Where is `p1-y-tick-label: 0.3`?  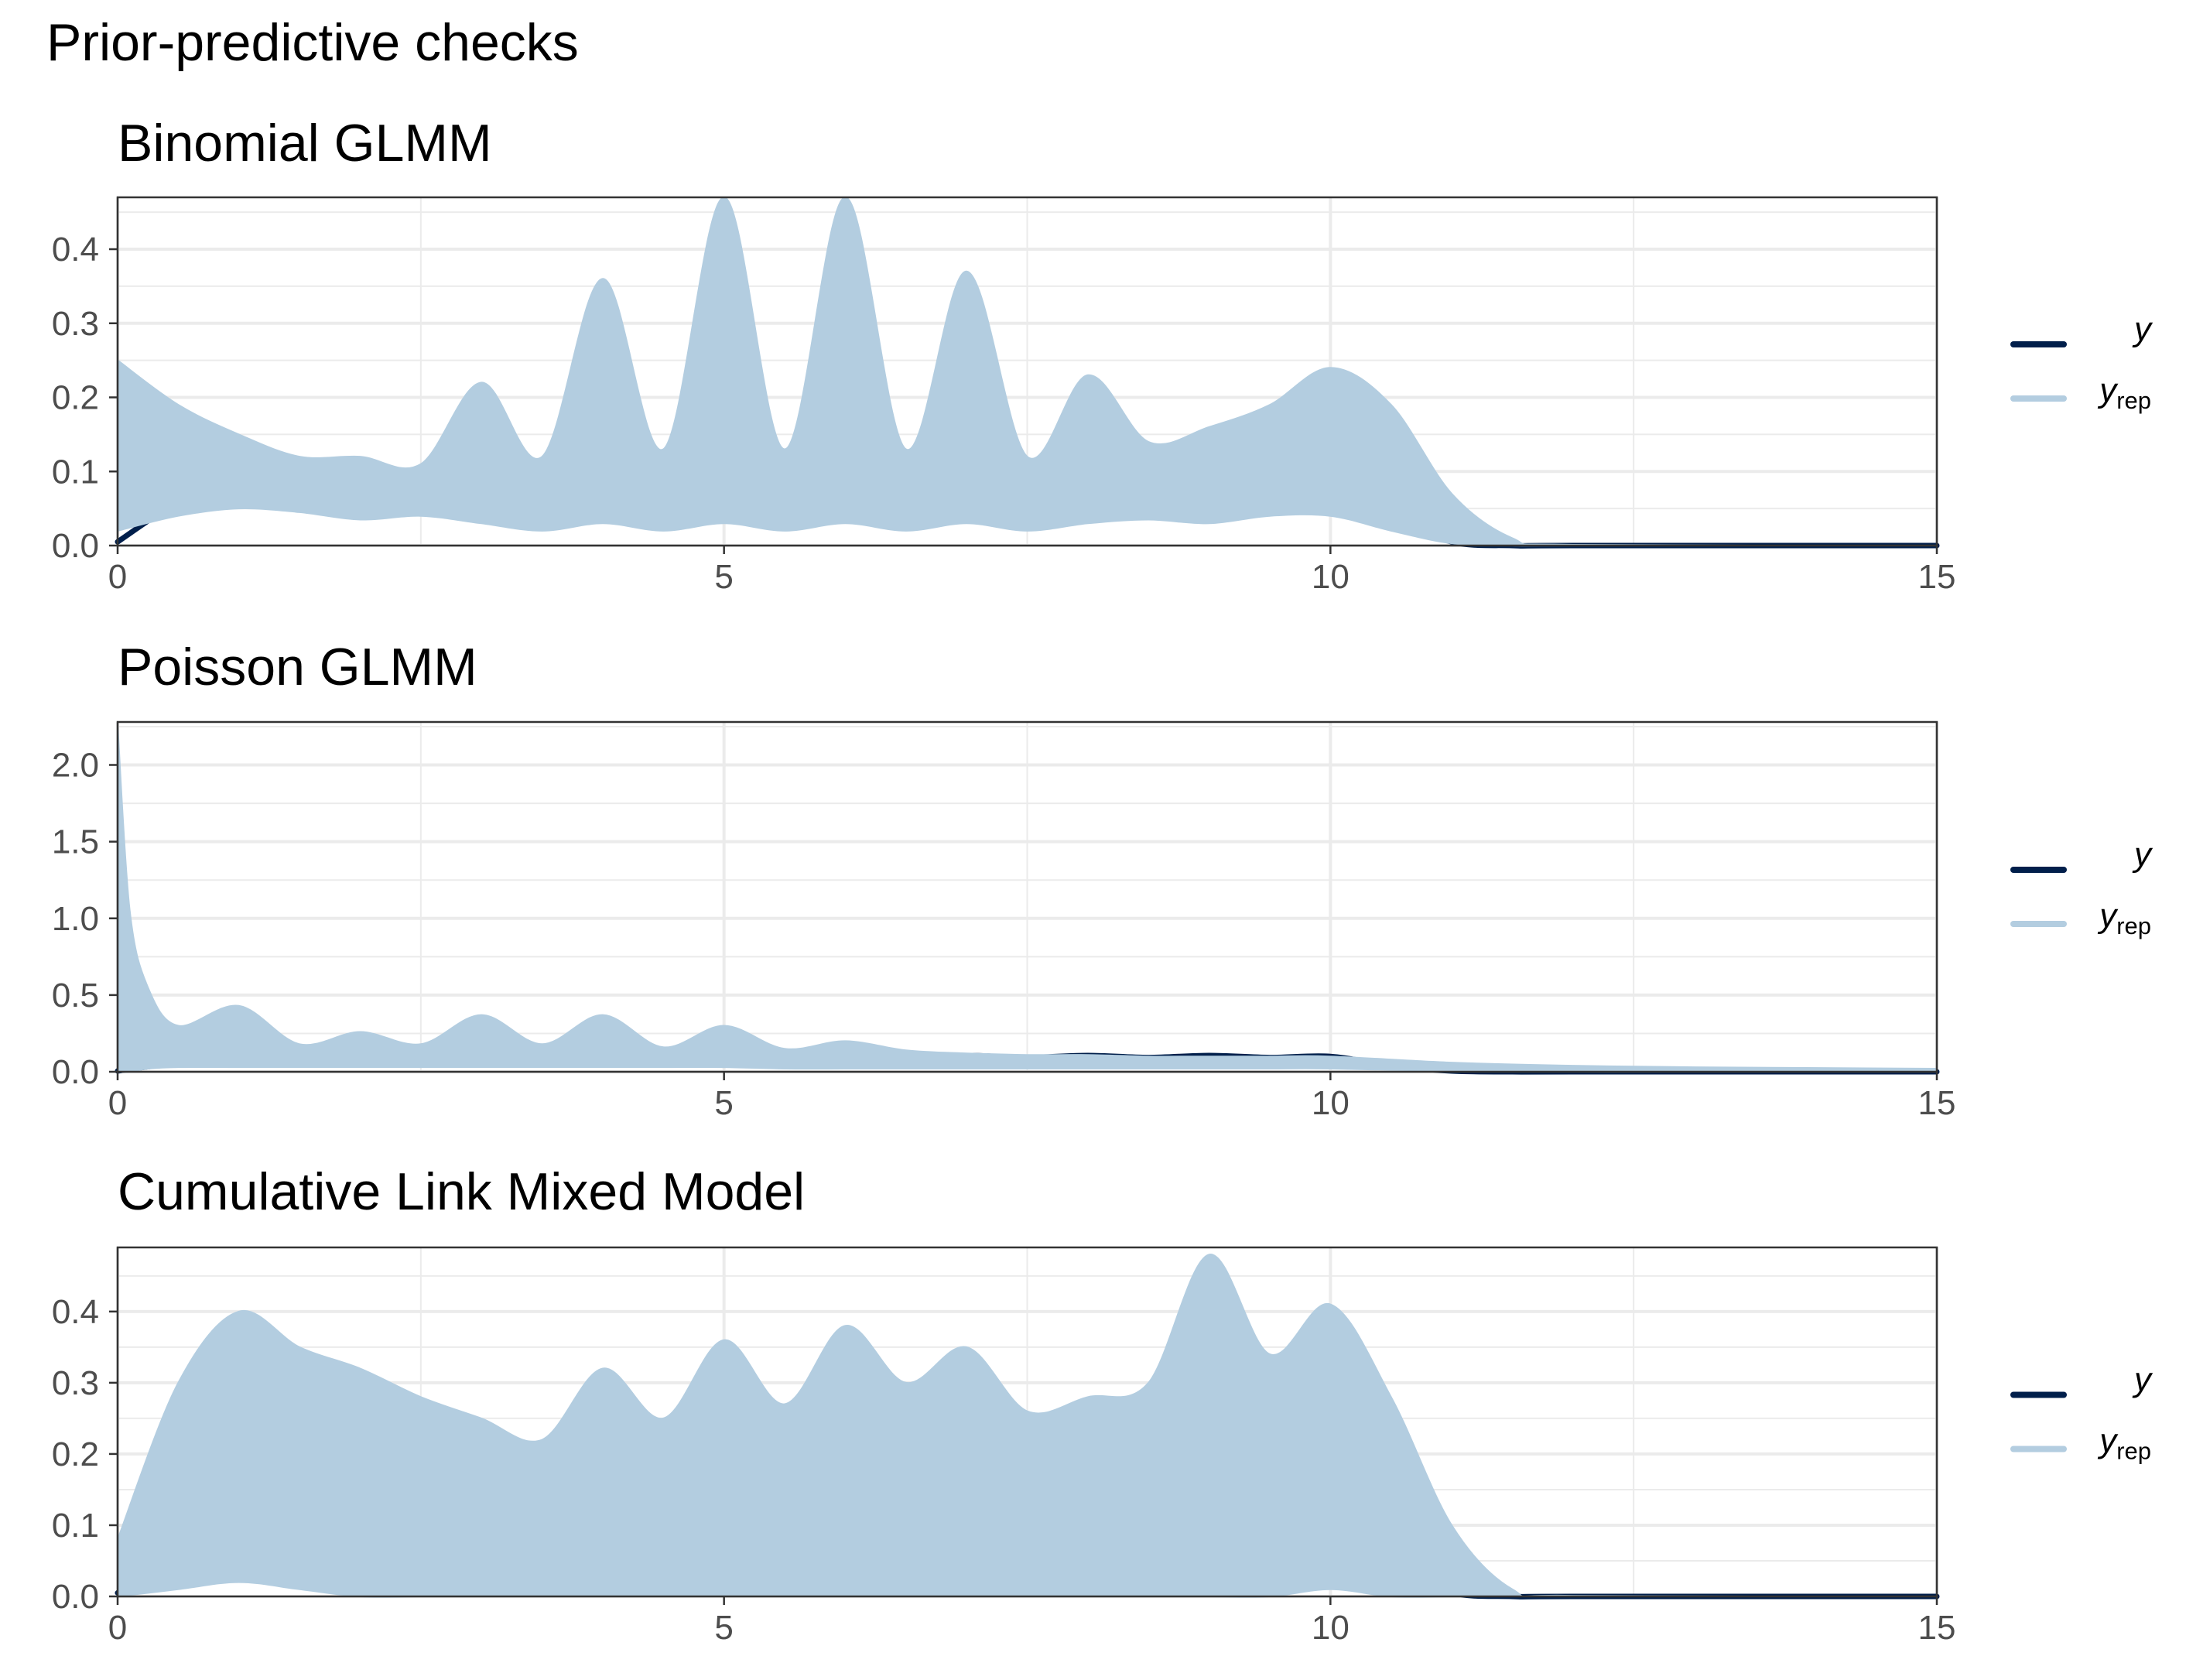 p1-y-tick-label: 0.3 is located at coordinates (75, 324).